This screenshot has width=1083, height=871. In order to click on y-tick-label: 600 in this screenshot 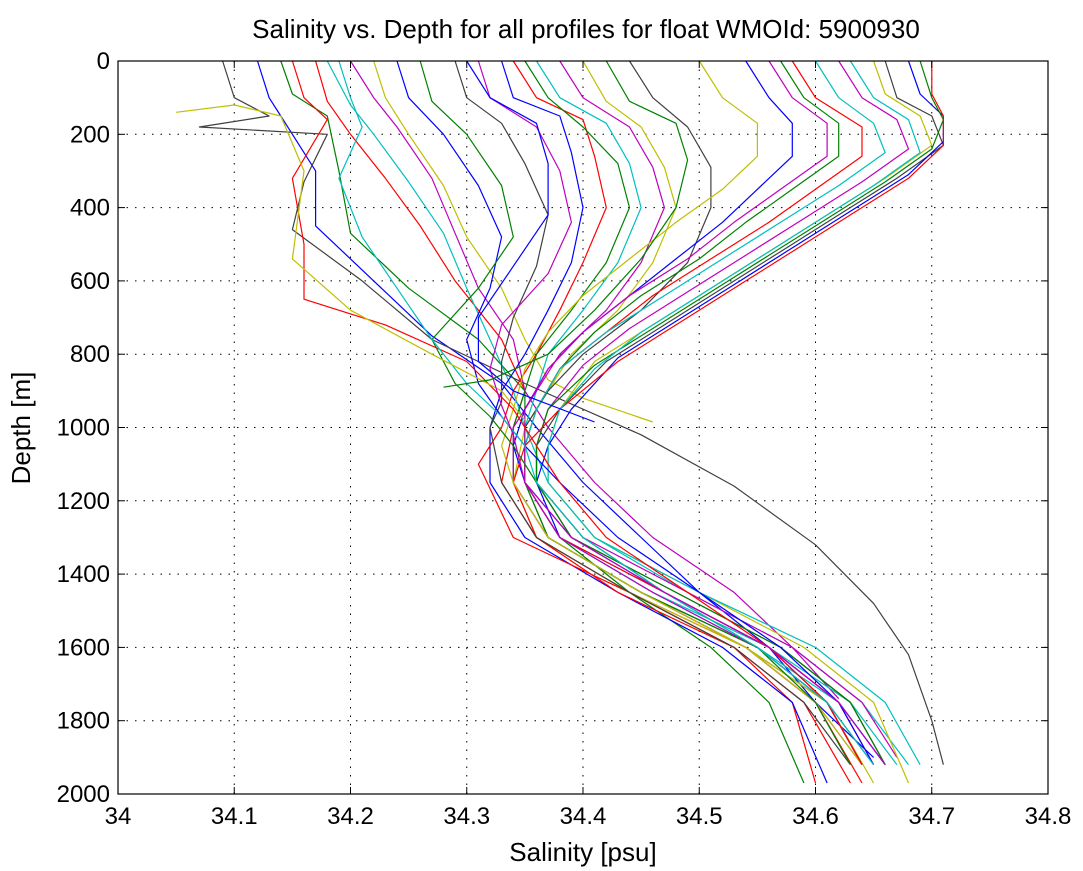, I will do `click(90, 281)`.